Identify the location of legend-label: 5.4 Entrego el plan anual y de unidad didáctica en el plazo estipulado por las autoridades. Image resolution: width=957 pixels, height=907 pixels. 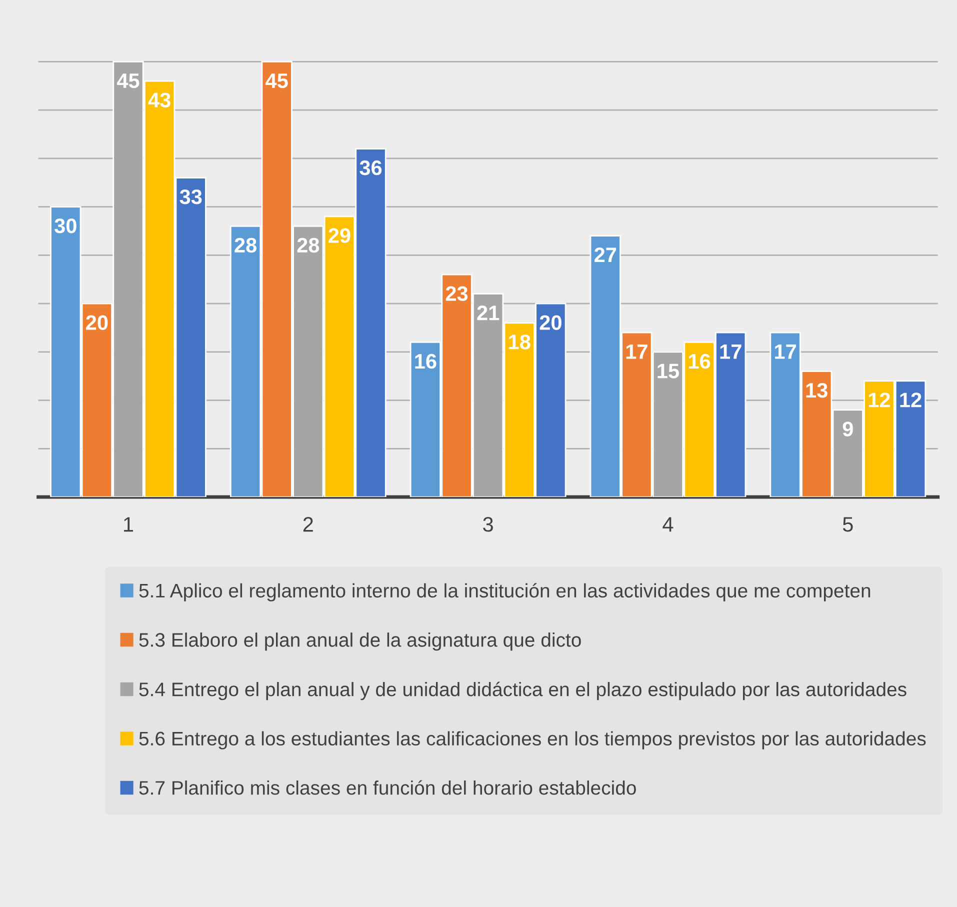
(522, 691).